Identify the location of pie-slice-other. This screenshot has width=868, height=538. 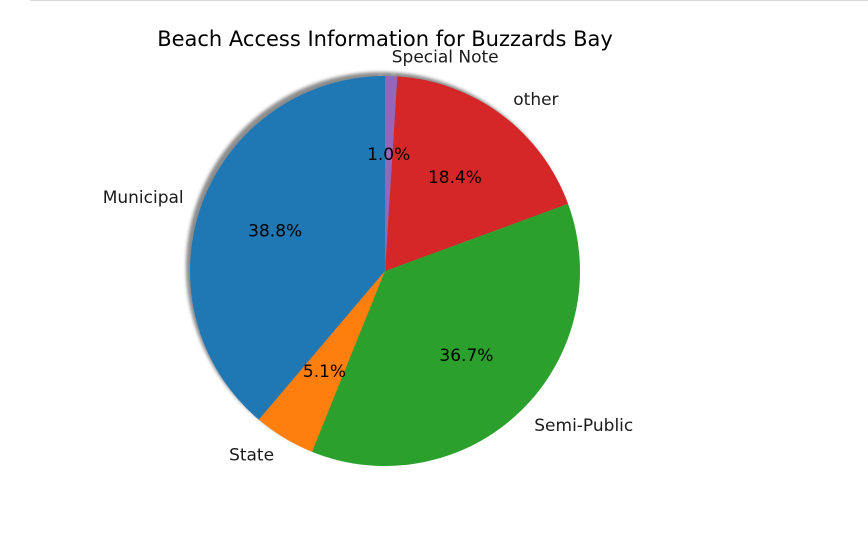
(477, 173).